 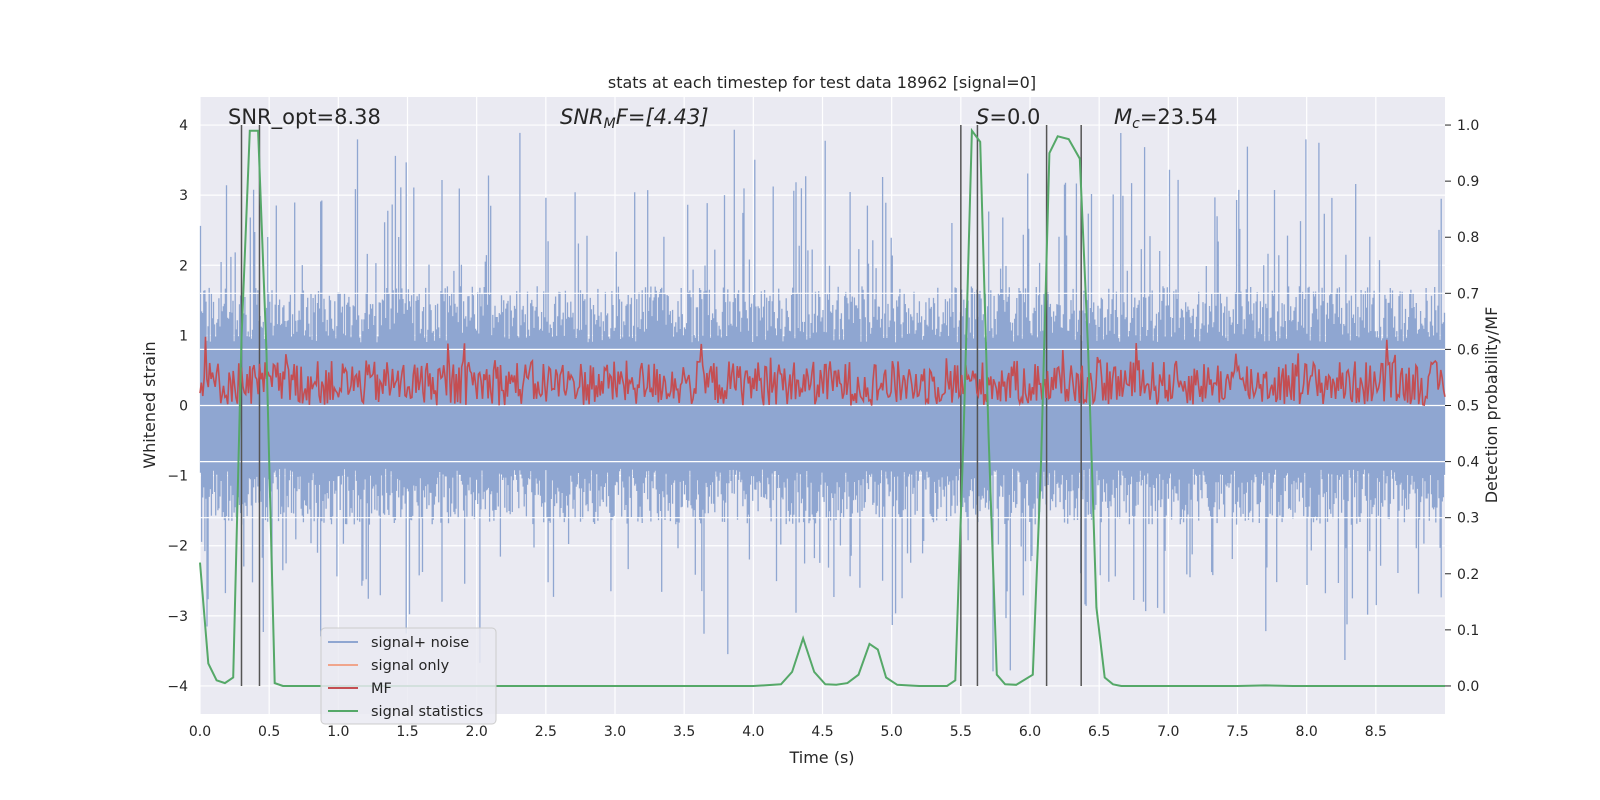 I want to click on y2-tick-labels: 0.0 0.1 0.2 0.3 0.4 0.5 0.6 0.7 0.8 0.9 1.0, so click(x=1462, y=406).